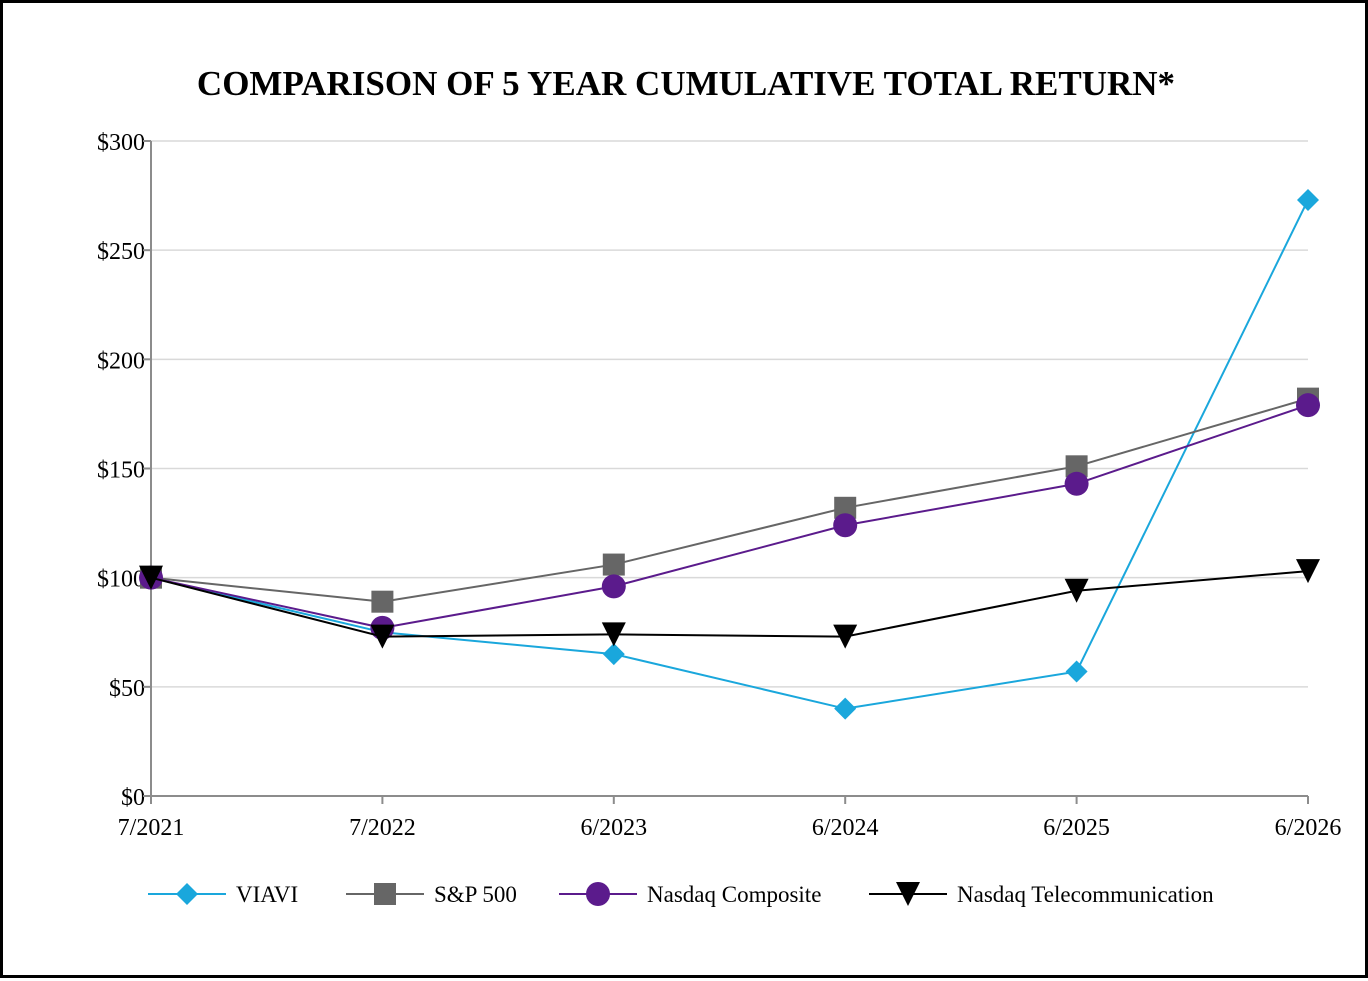 The width and height of the screenshot is (1368, 981). I want to click on y-tick-label: $0, so click(133, 798).